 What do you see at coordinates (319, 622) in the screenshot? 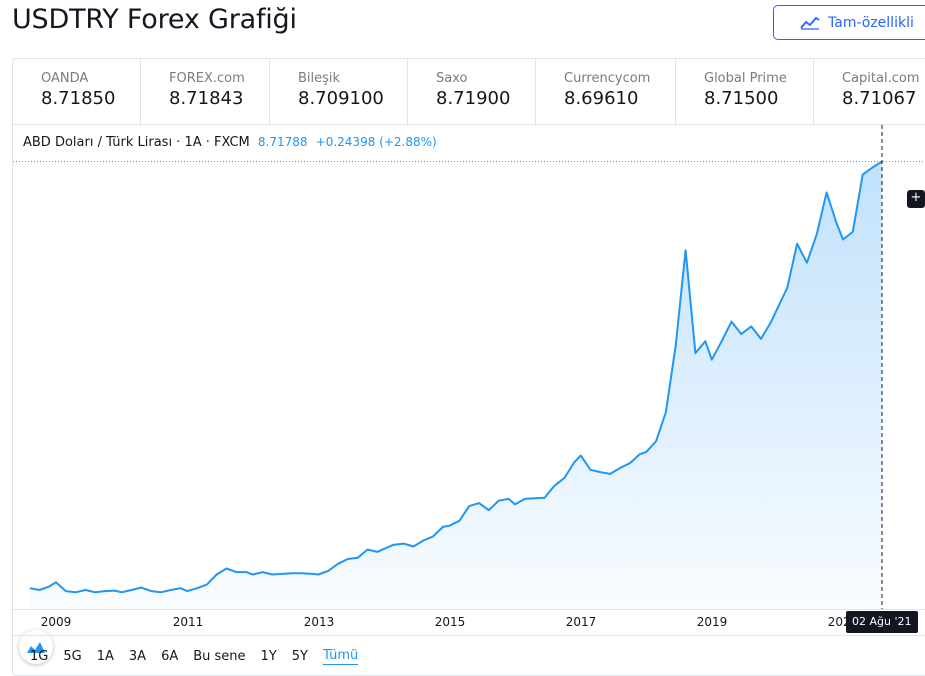
I see `time-tick: 2013` at bounding box center [319, 622].